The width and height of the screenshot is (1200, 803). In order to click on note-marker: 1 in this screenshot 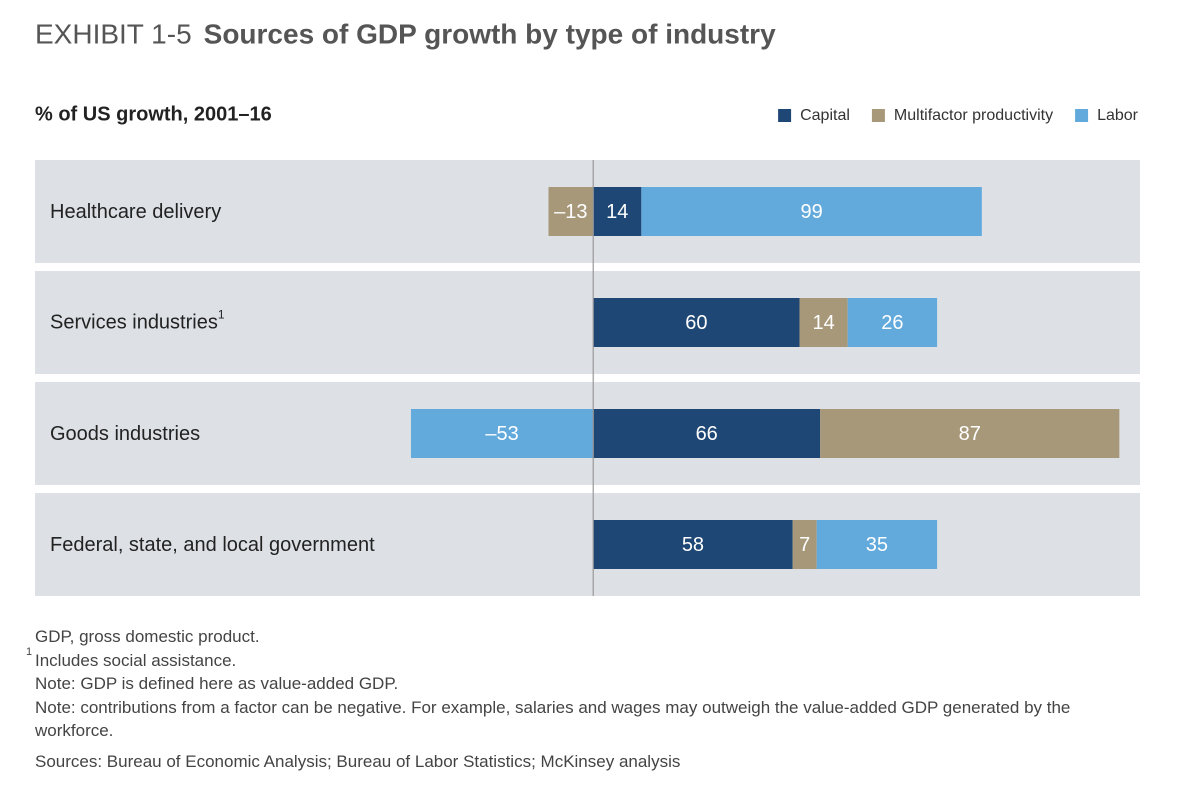, I will do `click(29, 651)`.